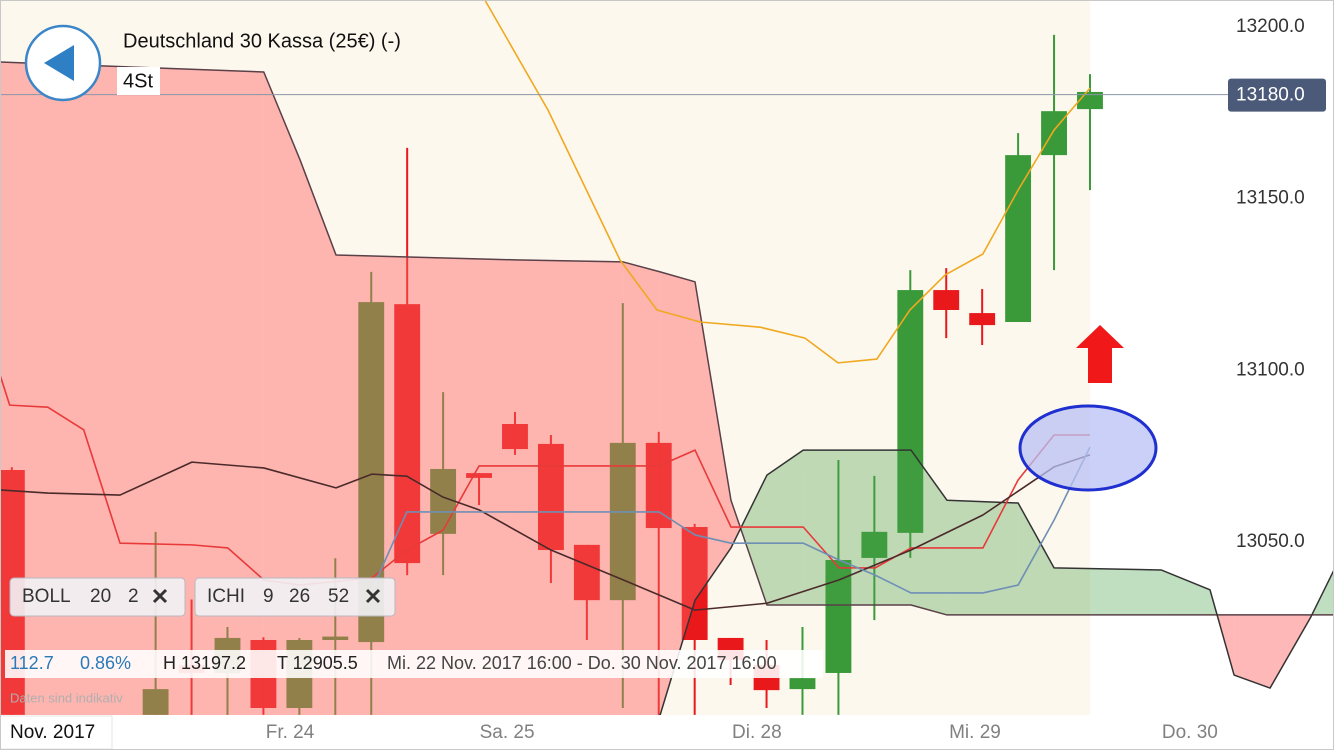 This screenshot has height=750, width=1334. I want to click on indicator-param: 52, so click(338, 596).